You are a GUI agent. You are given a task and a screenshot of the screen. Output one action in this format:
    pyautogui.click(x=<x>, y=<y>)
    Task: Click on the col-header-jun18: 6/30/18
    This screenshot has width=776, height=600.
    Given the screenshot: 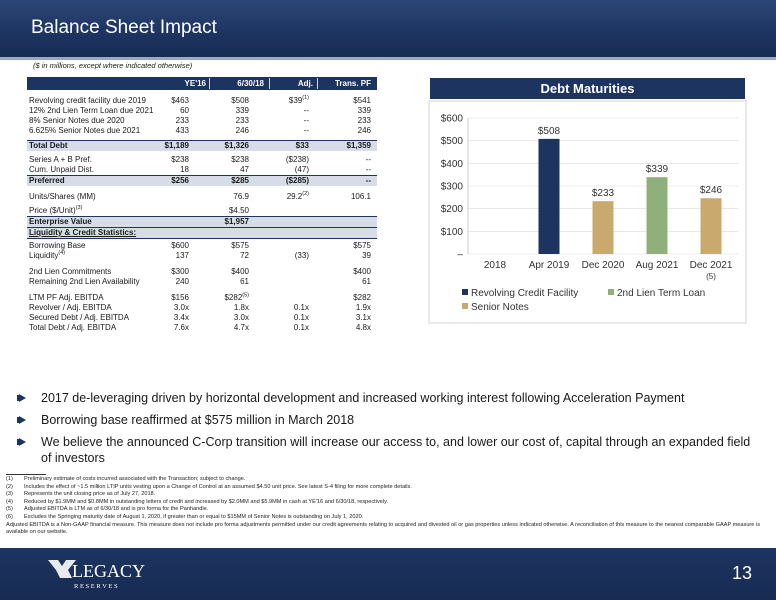 What is the action you would take?
    pyautogui.click(x=250, y=83)
    